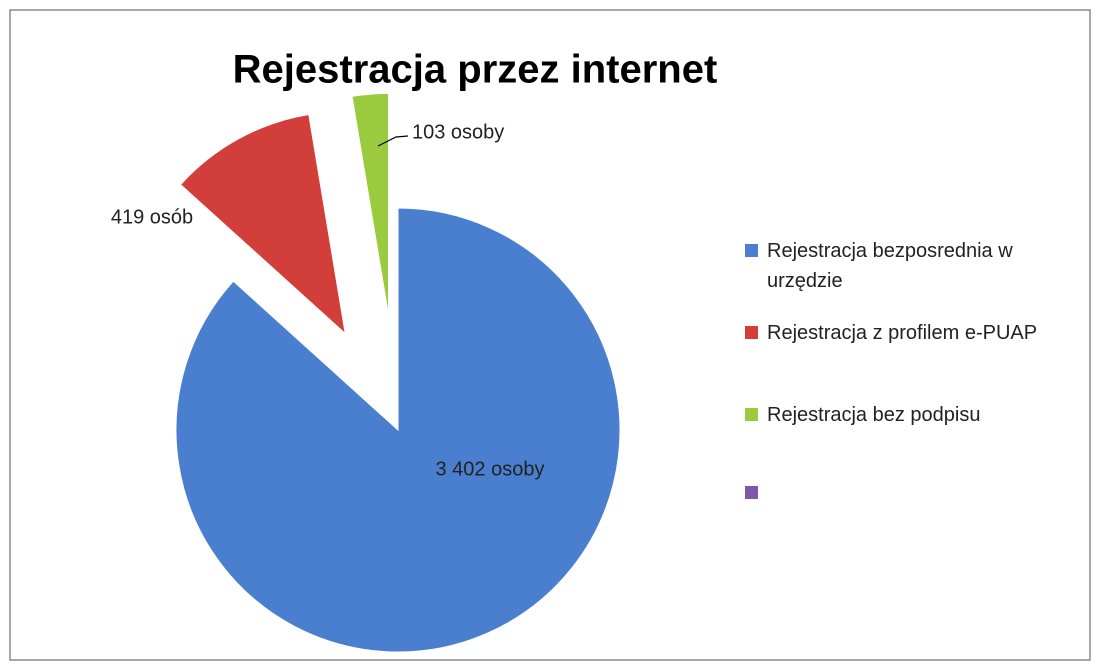 The height and width of the screenshot is (668, 1101). Describe the element at coordinates (874, 415) in the screenshot. I see `legend-label: Rejestracja bez podpisu` at that location.